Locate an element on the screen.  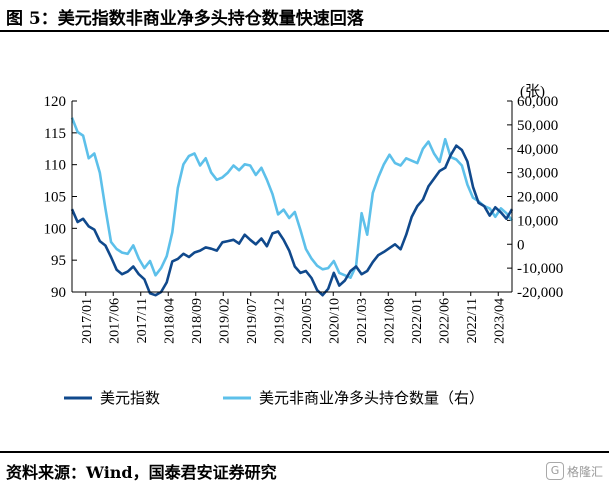
right-axis-unit: (张) is located at coordinates (532, 91).